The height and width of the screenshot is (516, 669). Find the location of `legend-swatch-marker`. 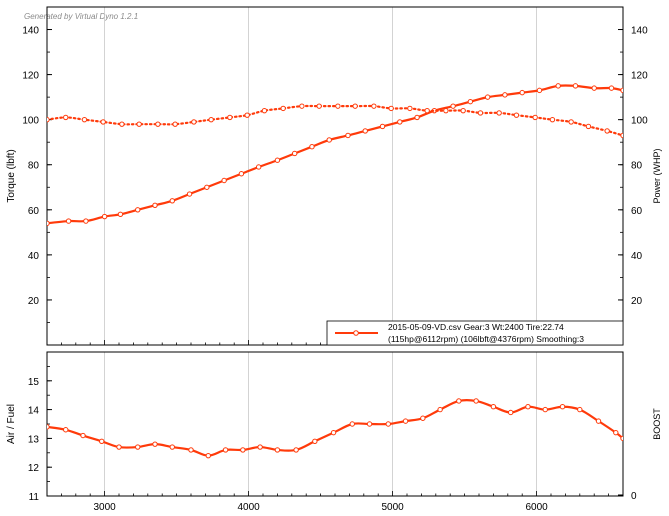

legend-swatch-marker is located at coordinates (356, 333).